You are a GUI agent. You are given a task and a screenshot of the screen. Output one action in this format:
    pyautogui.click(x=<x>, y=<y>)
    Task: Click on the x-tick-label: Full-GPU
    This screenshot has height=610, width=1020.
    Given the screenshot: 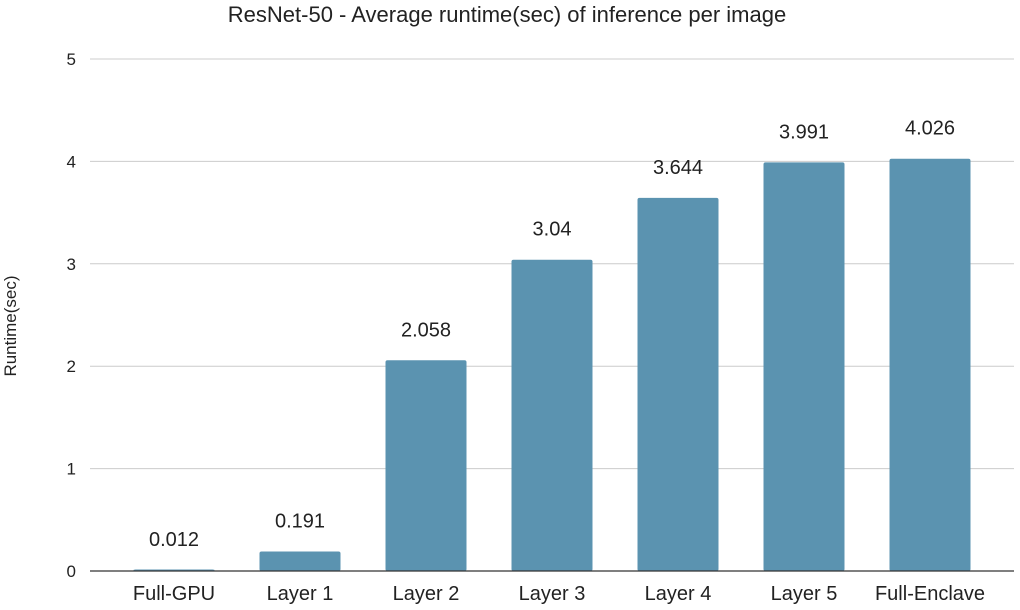 What is the action you would take?
    pyautogui.click(x=174, y=594)
    